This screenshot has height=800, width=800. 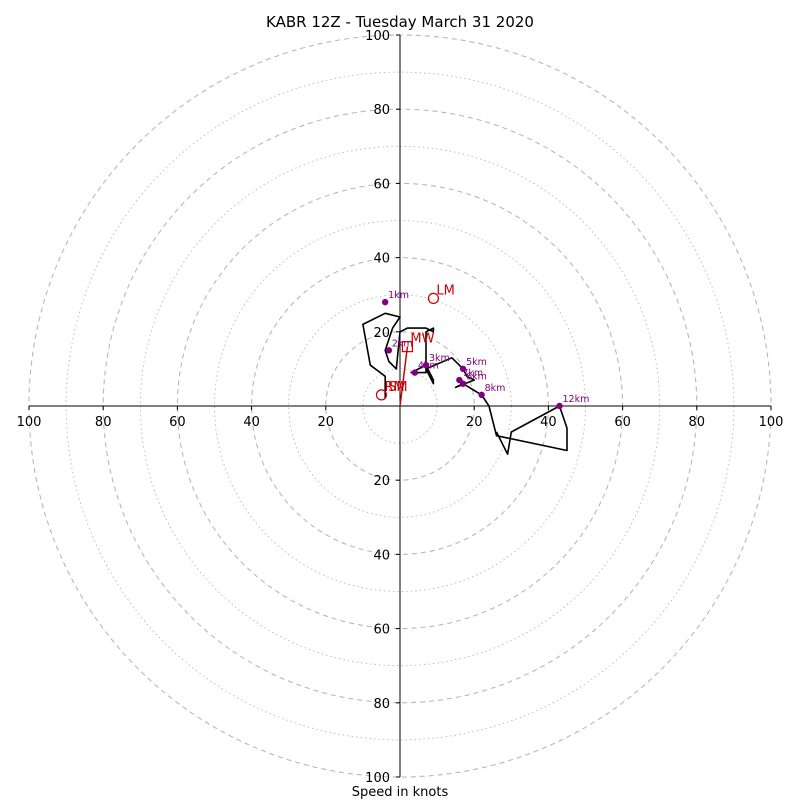 I want to click on shear-vector, so click(x=404, y=376).